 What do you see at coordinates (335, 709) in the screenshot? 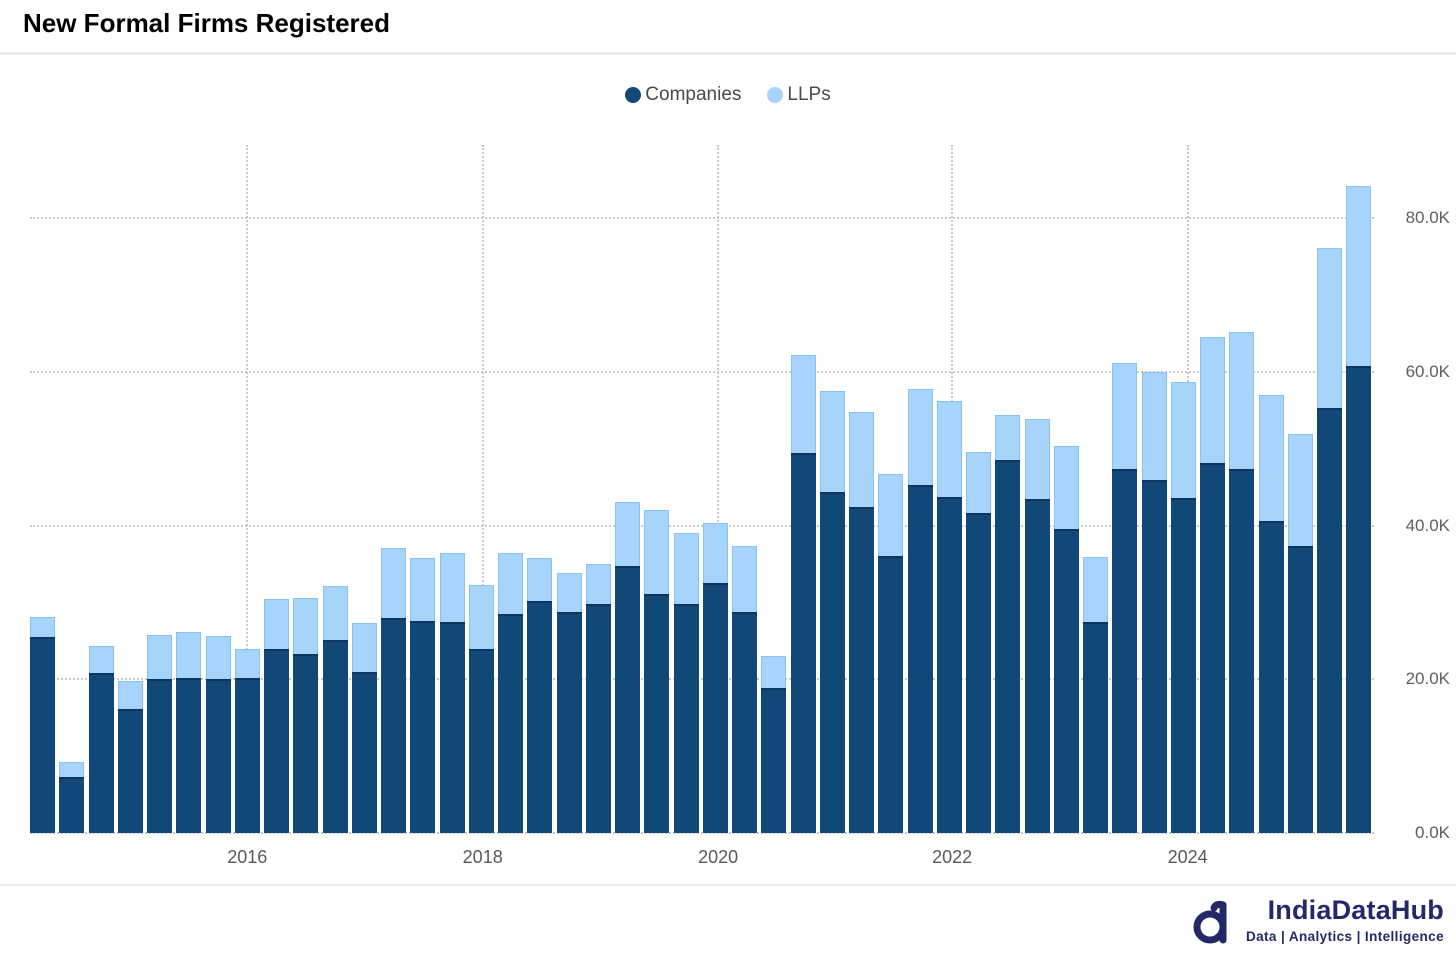
I see `bar-2016-Q3` at bounding box center [335, 709].